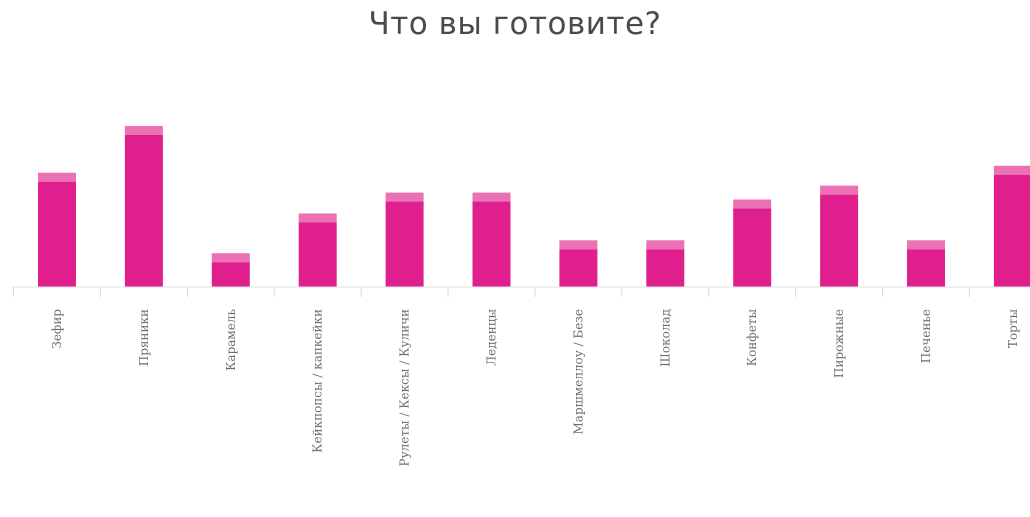 Image resolution: width=1030 pixels, height=517 pixels. Describe the element at coordinates (231, 340) in the screenshot. I see `x-tick-label: Карамель` at that location.